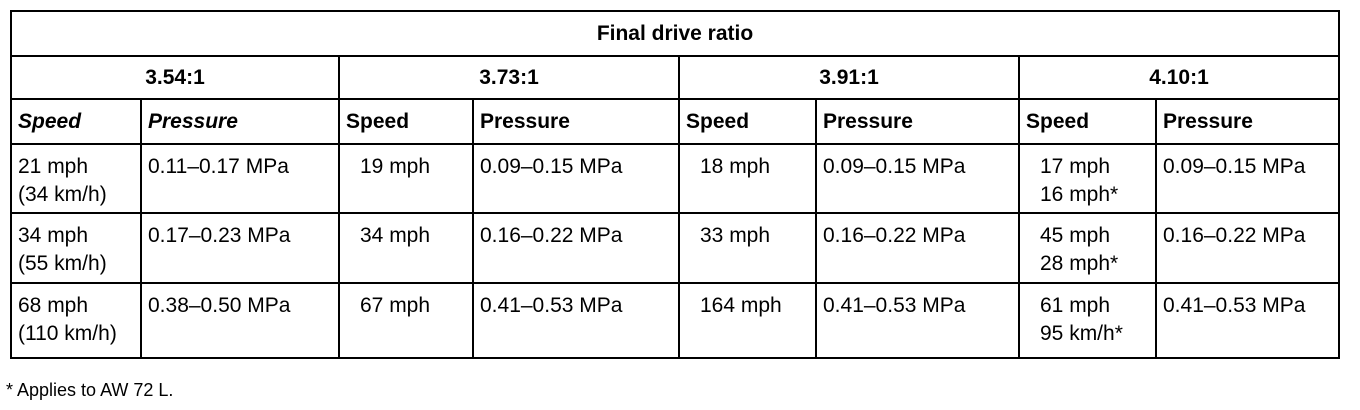  I want to click on ratio-header: 3.91:1, so click(849, 77).